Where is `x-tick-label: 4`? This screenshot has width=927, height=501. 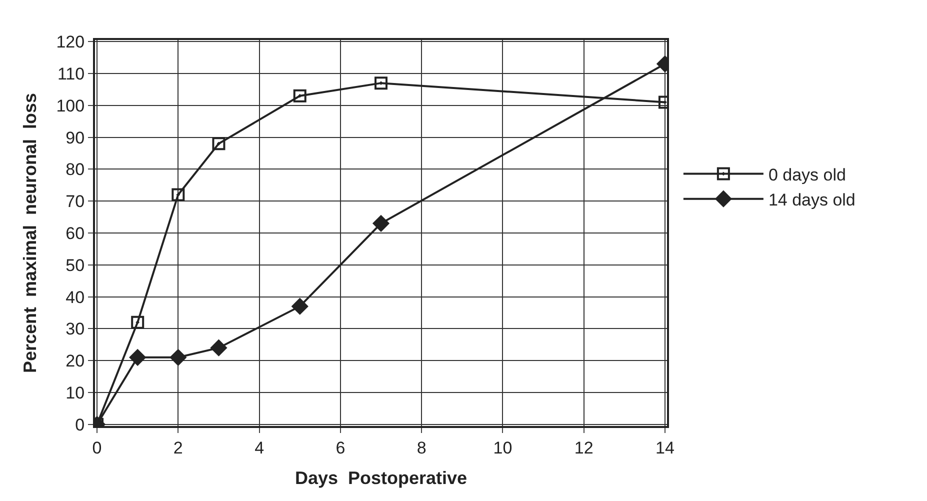 x-tick-label: 4 is located at coordinates (259, 448).